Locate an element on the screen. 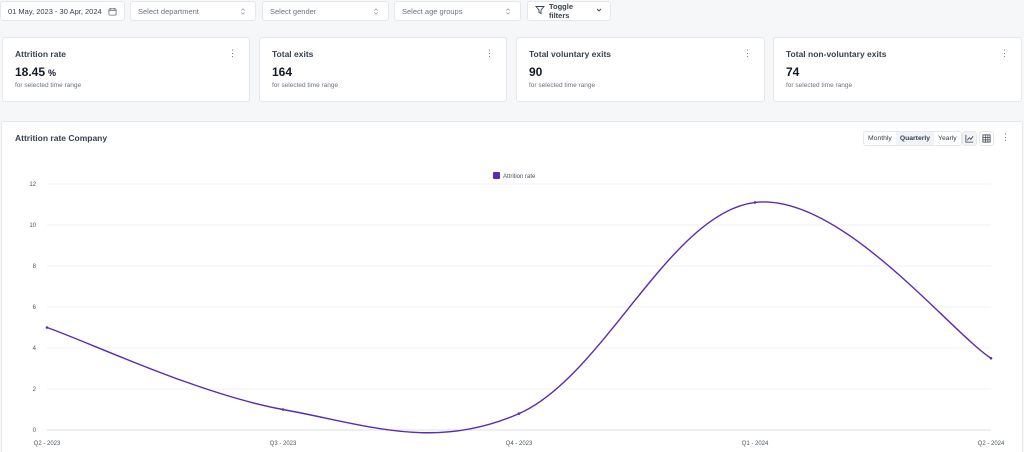  kpi-unit: % is located at coordinates (52, 73).